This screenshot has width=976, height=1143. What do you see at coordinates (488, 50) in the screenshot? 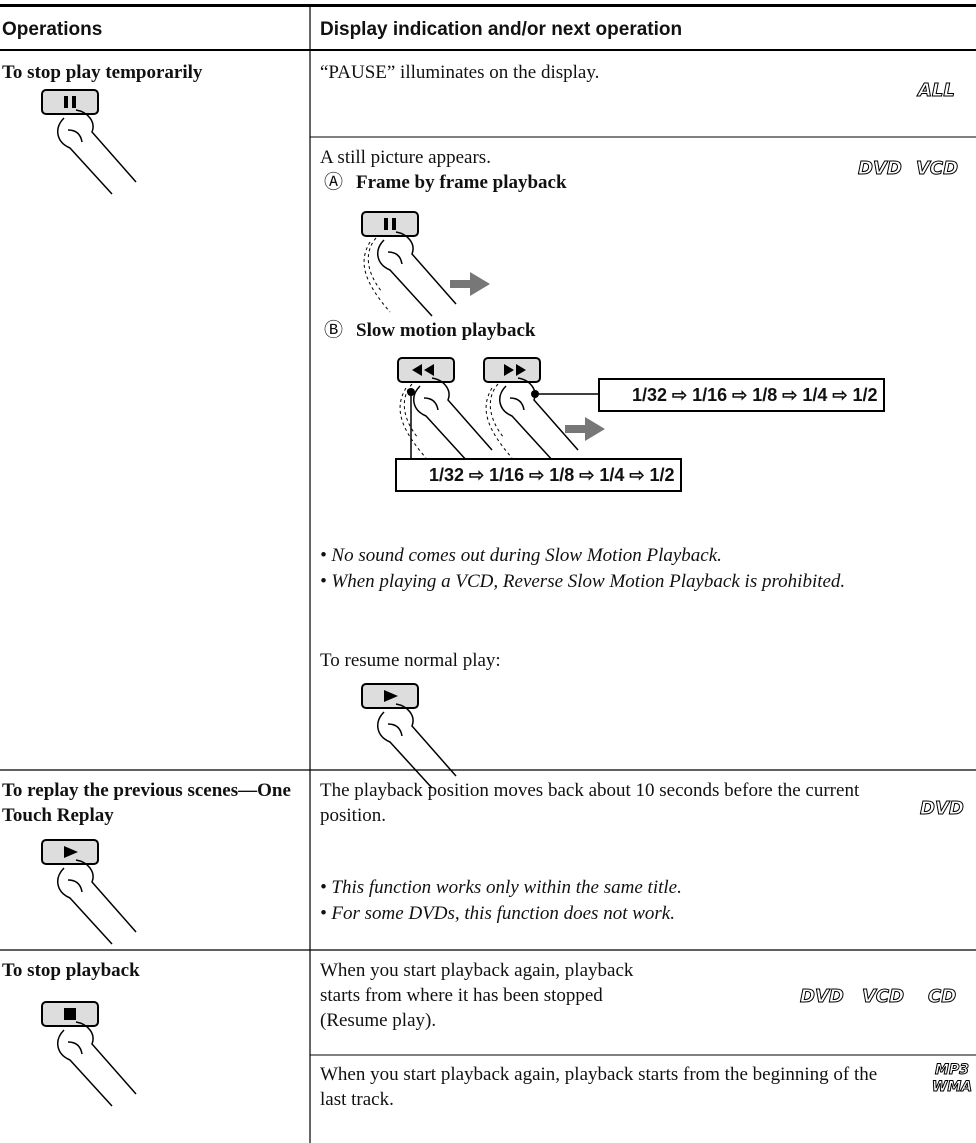
I see `header-rule` at bounding box center [488, 50].